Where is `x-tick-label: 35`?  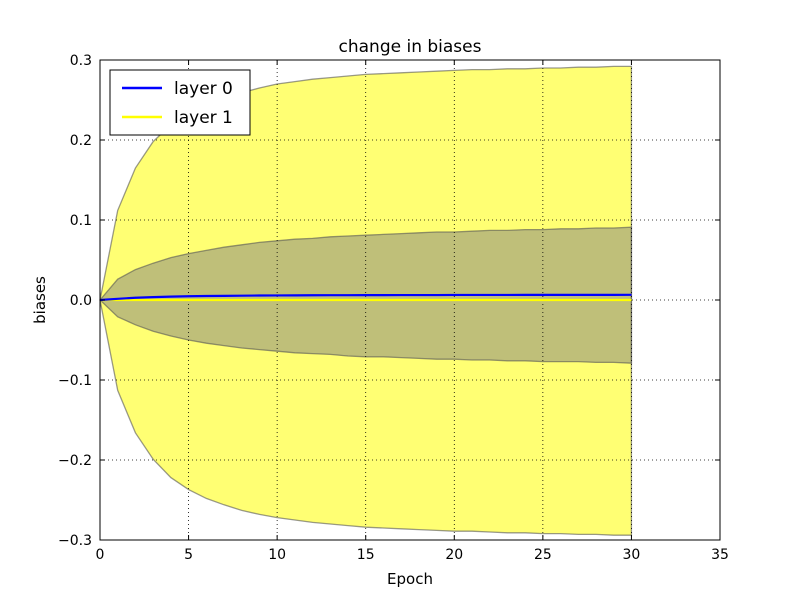
x-tick-label: 35 is located at coordinates (720, 555).